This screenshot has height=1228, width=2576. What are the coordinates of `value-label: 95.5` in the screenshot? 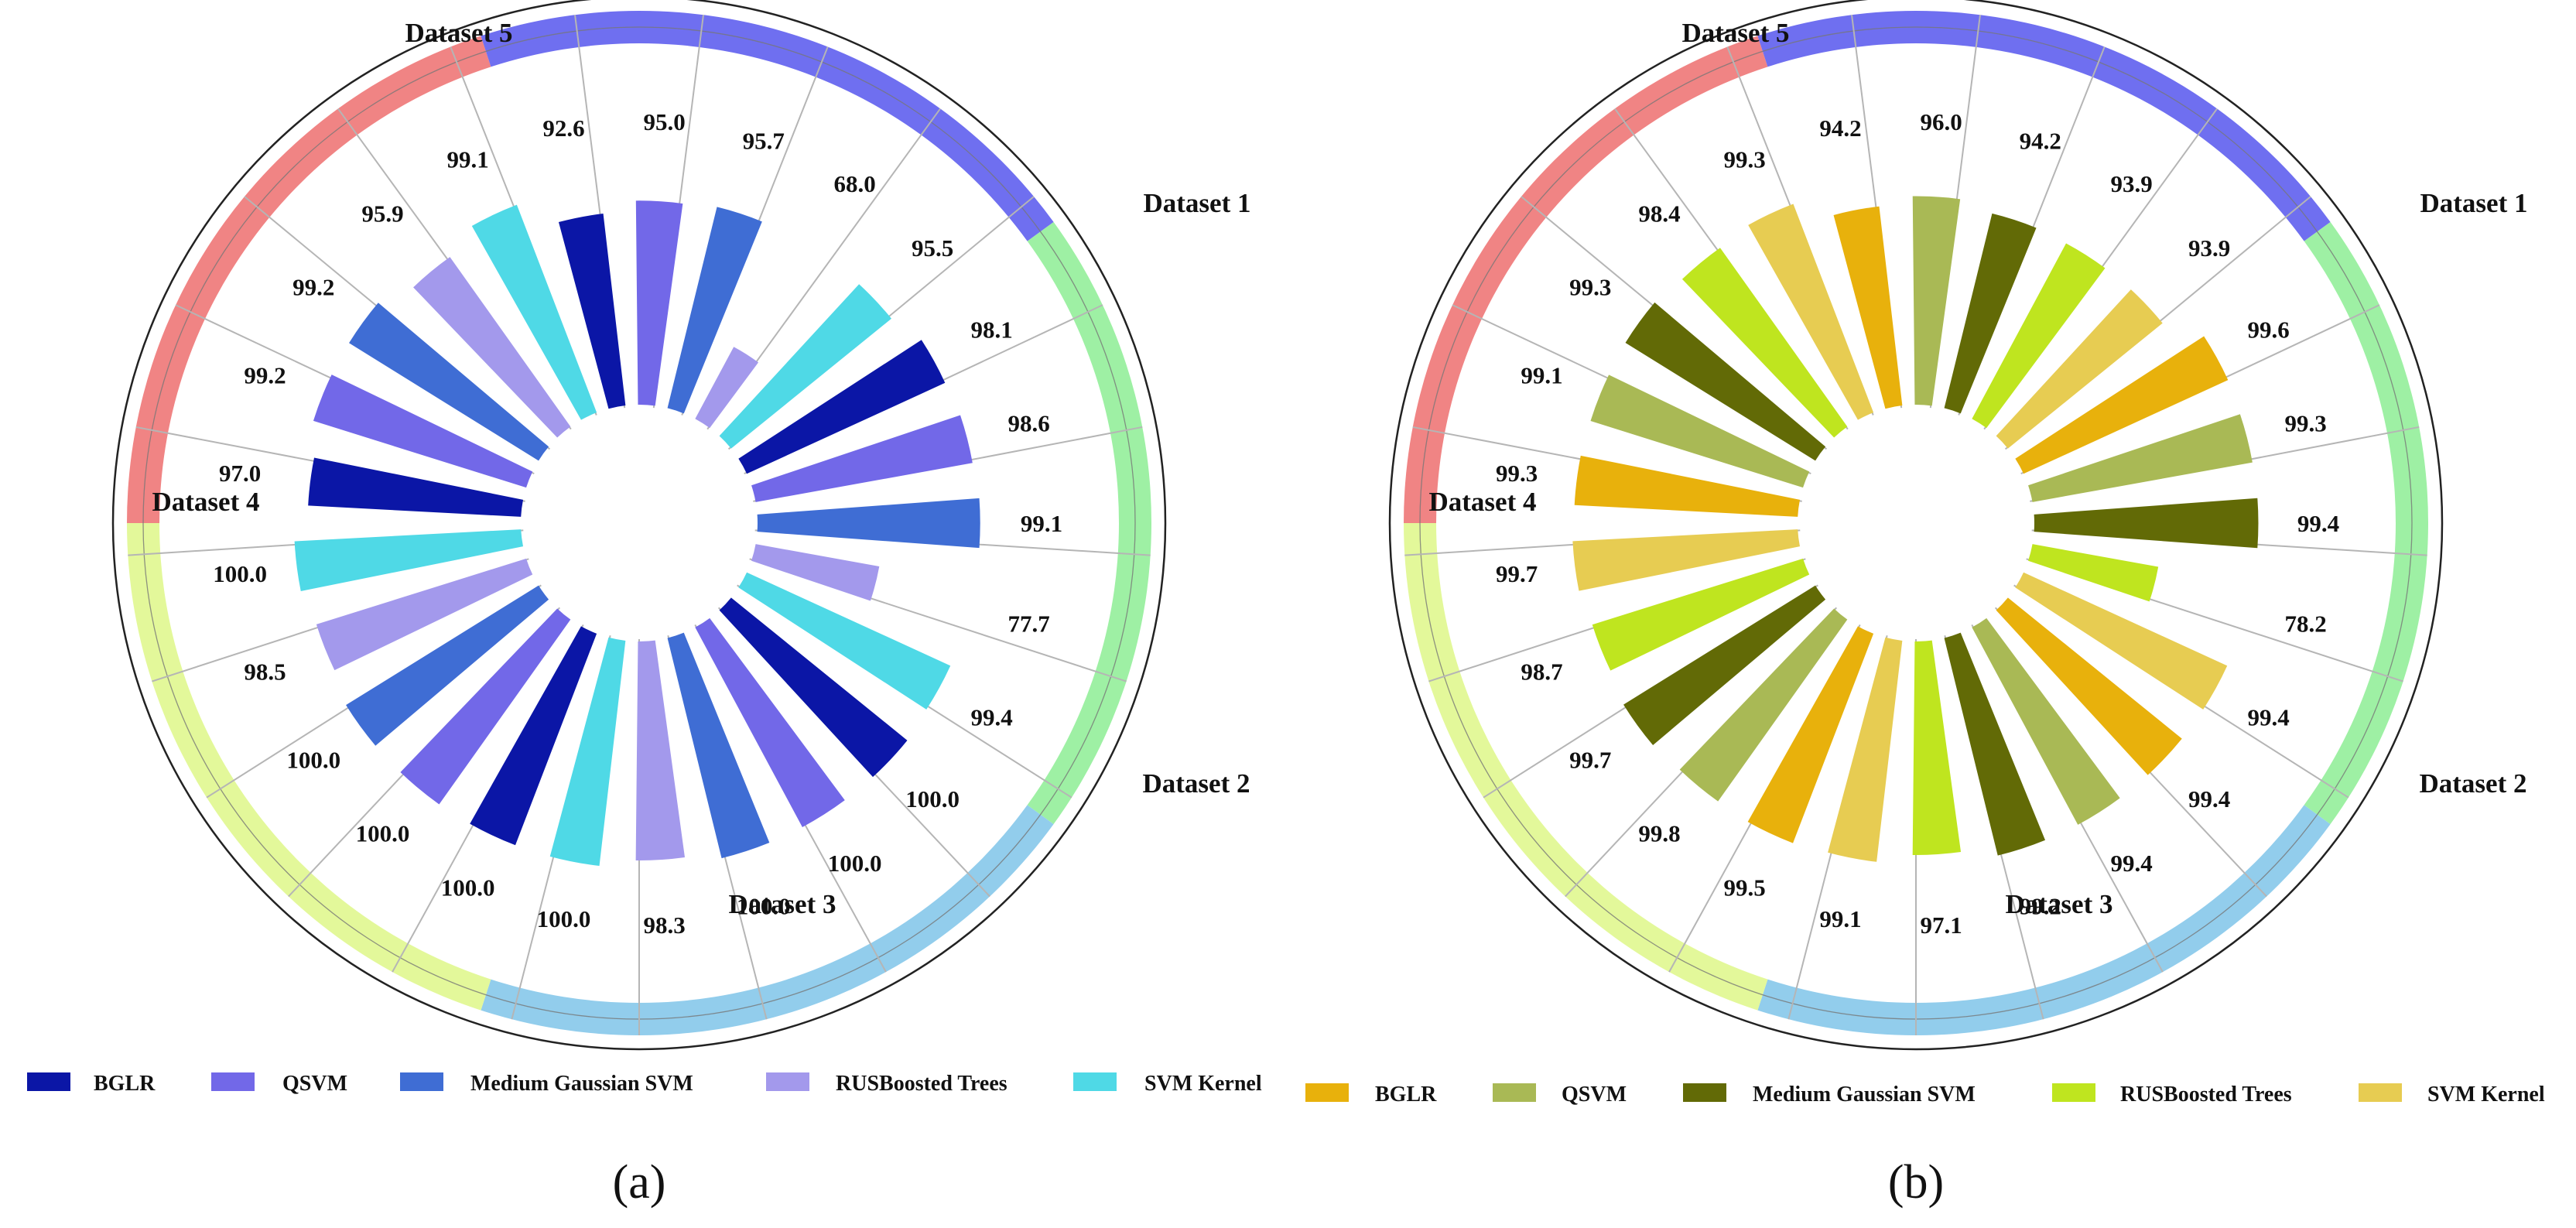 It's located at (933, 248).